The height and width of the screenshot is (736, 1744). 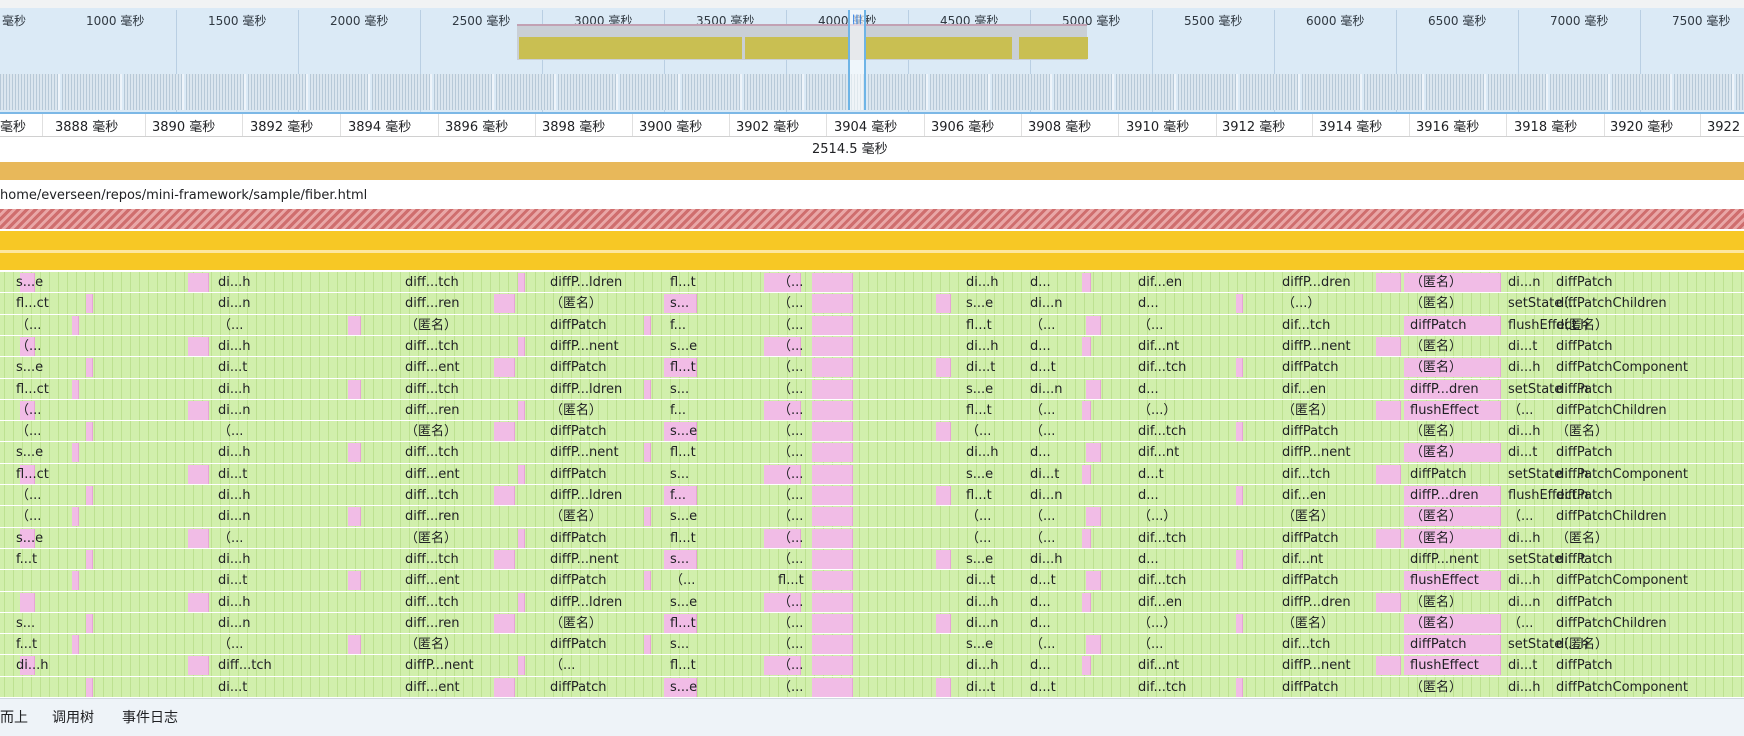 I want to click on flame-call-frame: diff...ent, so click(x=432, y=474).